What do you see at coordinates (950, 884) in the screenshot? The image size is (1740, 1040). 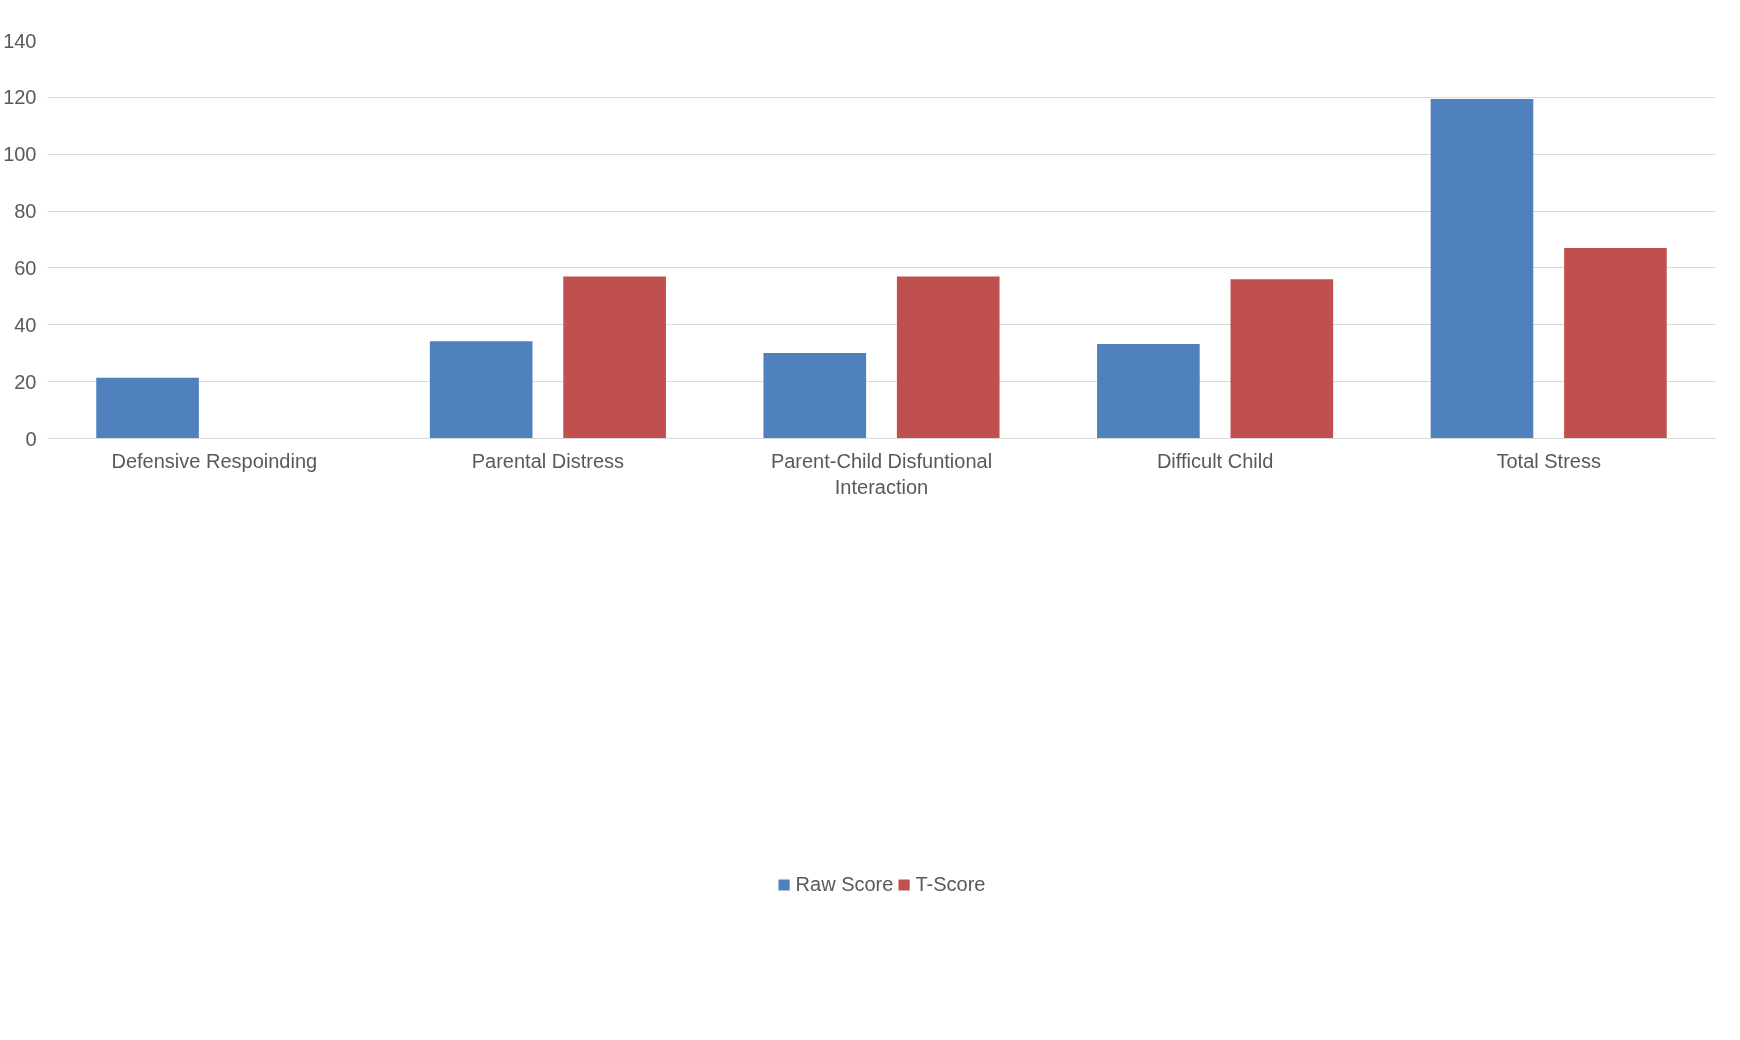 I see `legend-label: T-Score` at bounding box center [950, 884].